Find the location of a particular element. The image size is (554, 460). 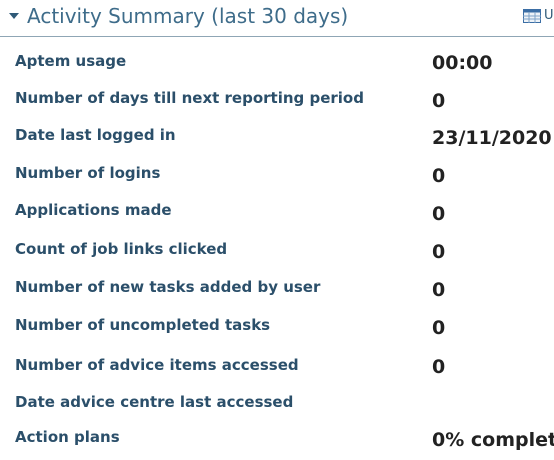

stat-value: 00:00 is located at coordinates (462, 63).